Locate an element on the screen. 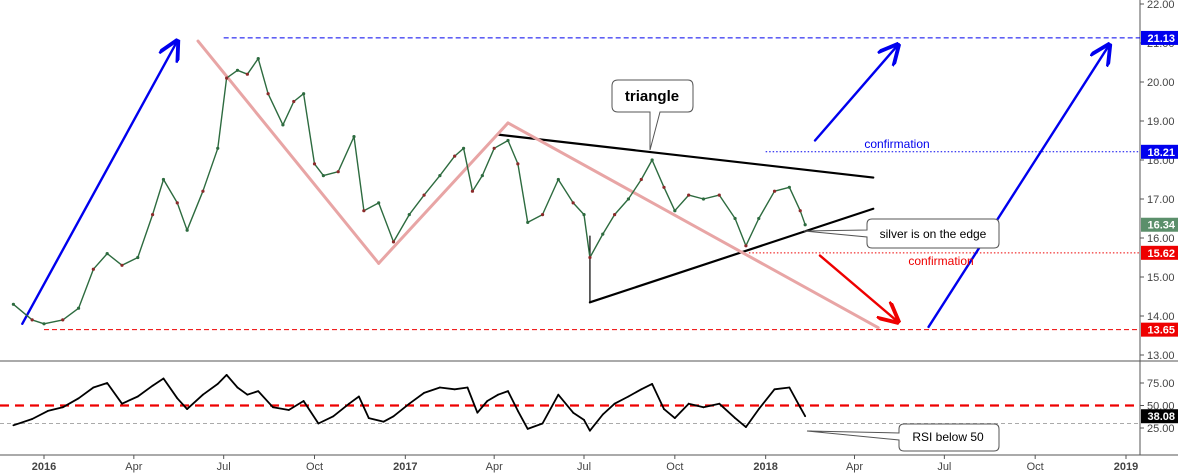 The image size is (1178, 475). triangle-lower is located at coordinates (731, 255).